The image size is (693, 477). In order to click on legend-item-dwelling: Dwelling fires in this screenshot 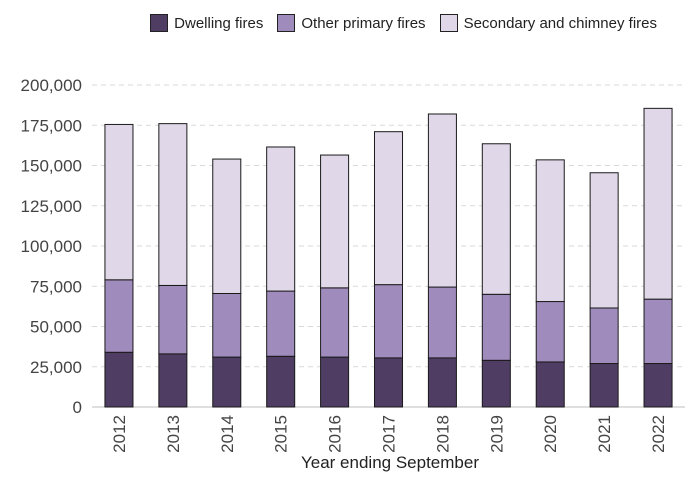, I will do `click(206, 23)`.